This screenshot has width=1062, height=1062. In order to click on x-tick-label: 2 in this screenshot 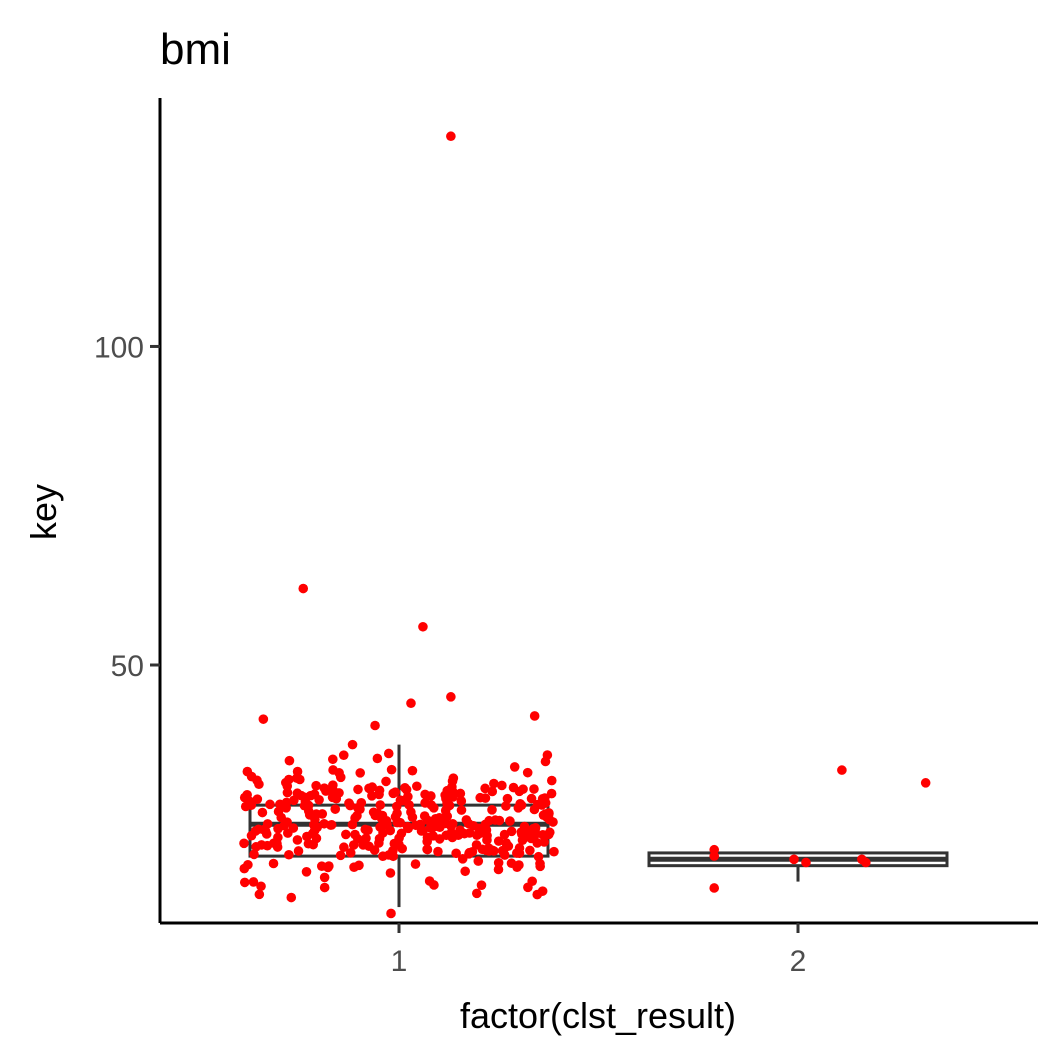, I will do `click(798, 961)`.